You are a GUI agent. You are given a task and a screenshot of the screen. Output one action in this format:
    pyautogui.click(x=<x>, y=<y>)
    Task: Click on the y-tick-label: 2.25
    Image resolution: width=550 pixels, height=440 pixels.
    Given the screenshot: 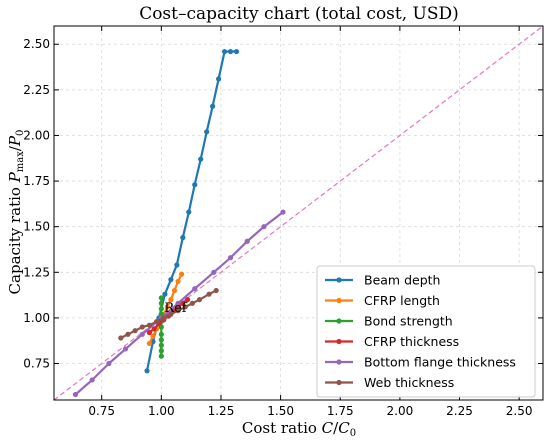 What is the action you would take?
    pyautogui.click(x=36, y=90)
    